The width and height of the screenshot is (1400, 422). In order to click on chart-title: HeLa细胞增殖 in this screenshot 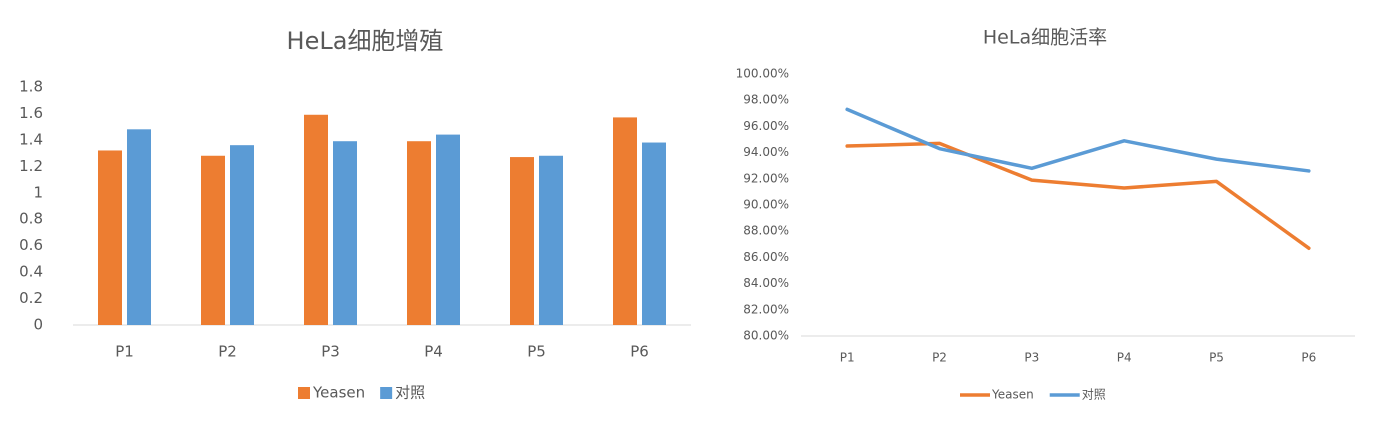, I will do `click(365, 41)`.